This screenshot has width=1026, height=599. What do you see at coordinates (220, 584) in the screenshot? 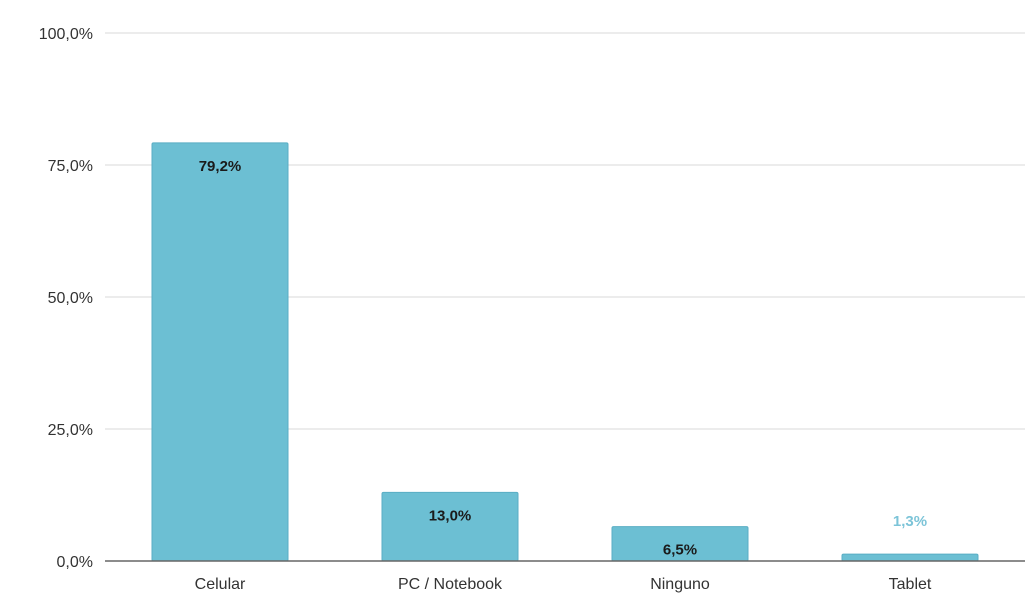
I see `x-tick-label: Celular` at bounding box center [220, 584].